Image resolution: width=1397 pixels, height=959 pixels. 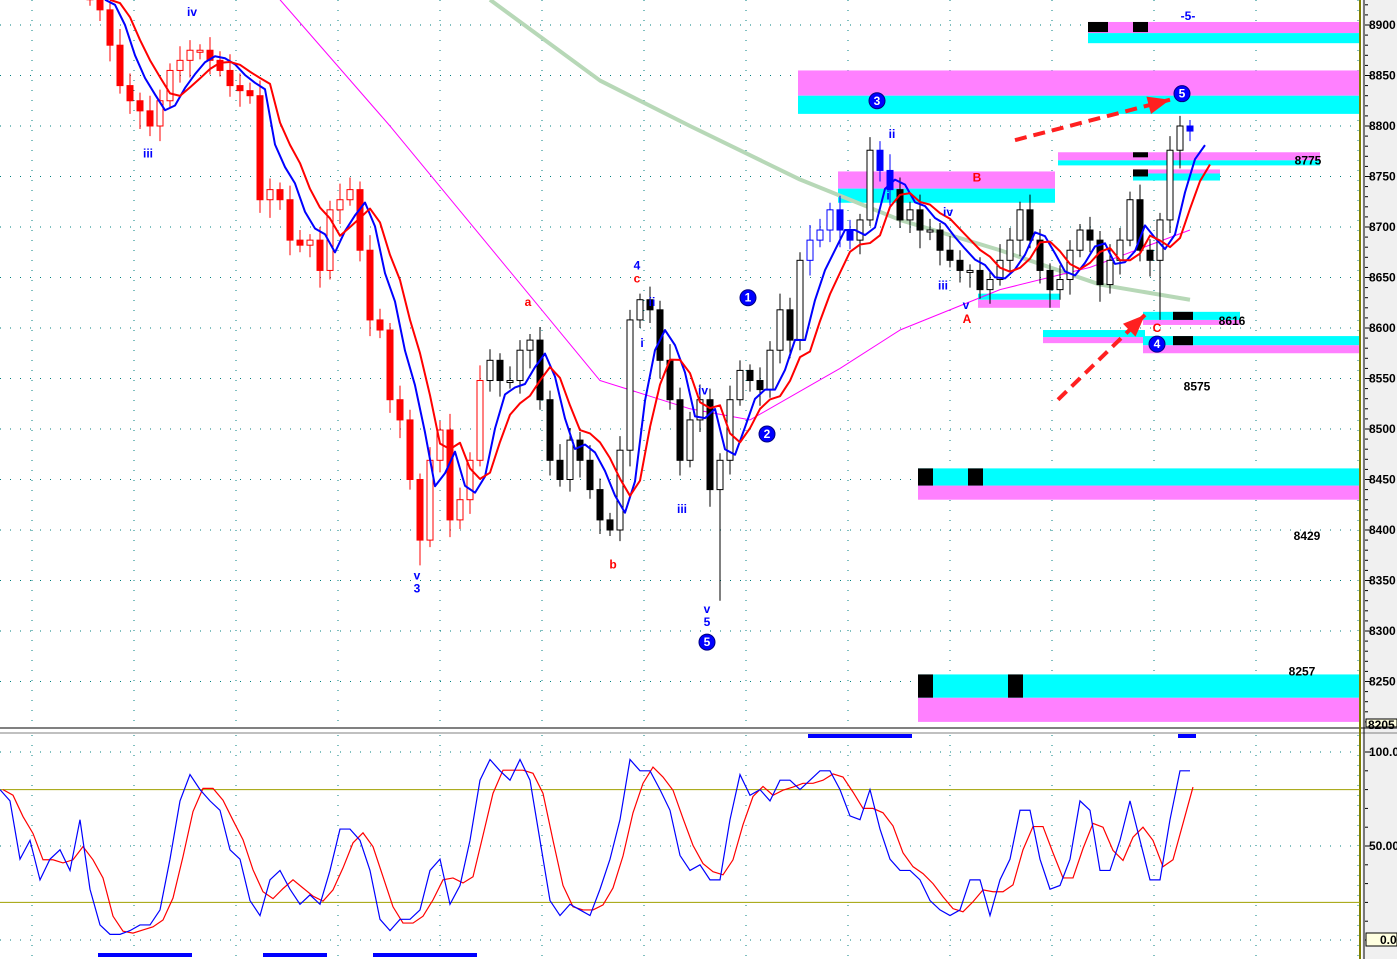 I want to click on price-tick-label: 8550, so click(x=1382, y=379).